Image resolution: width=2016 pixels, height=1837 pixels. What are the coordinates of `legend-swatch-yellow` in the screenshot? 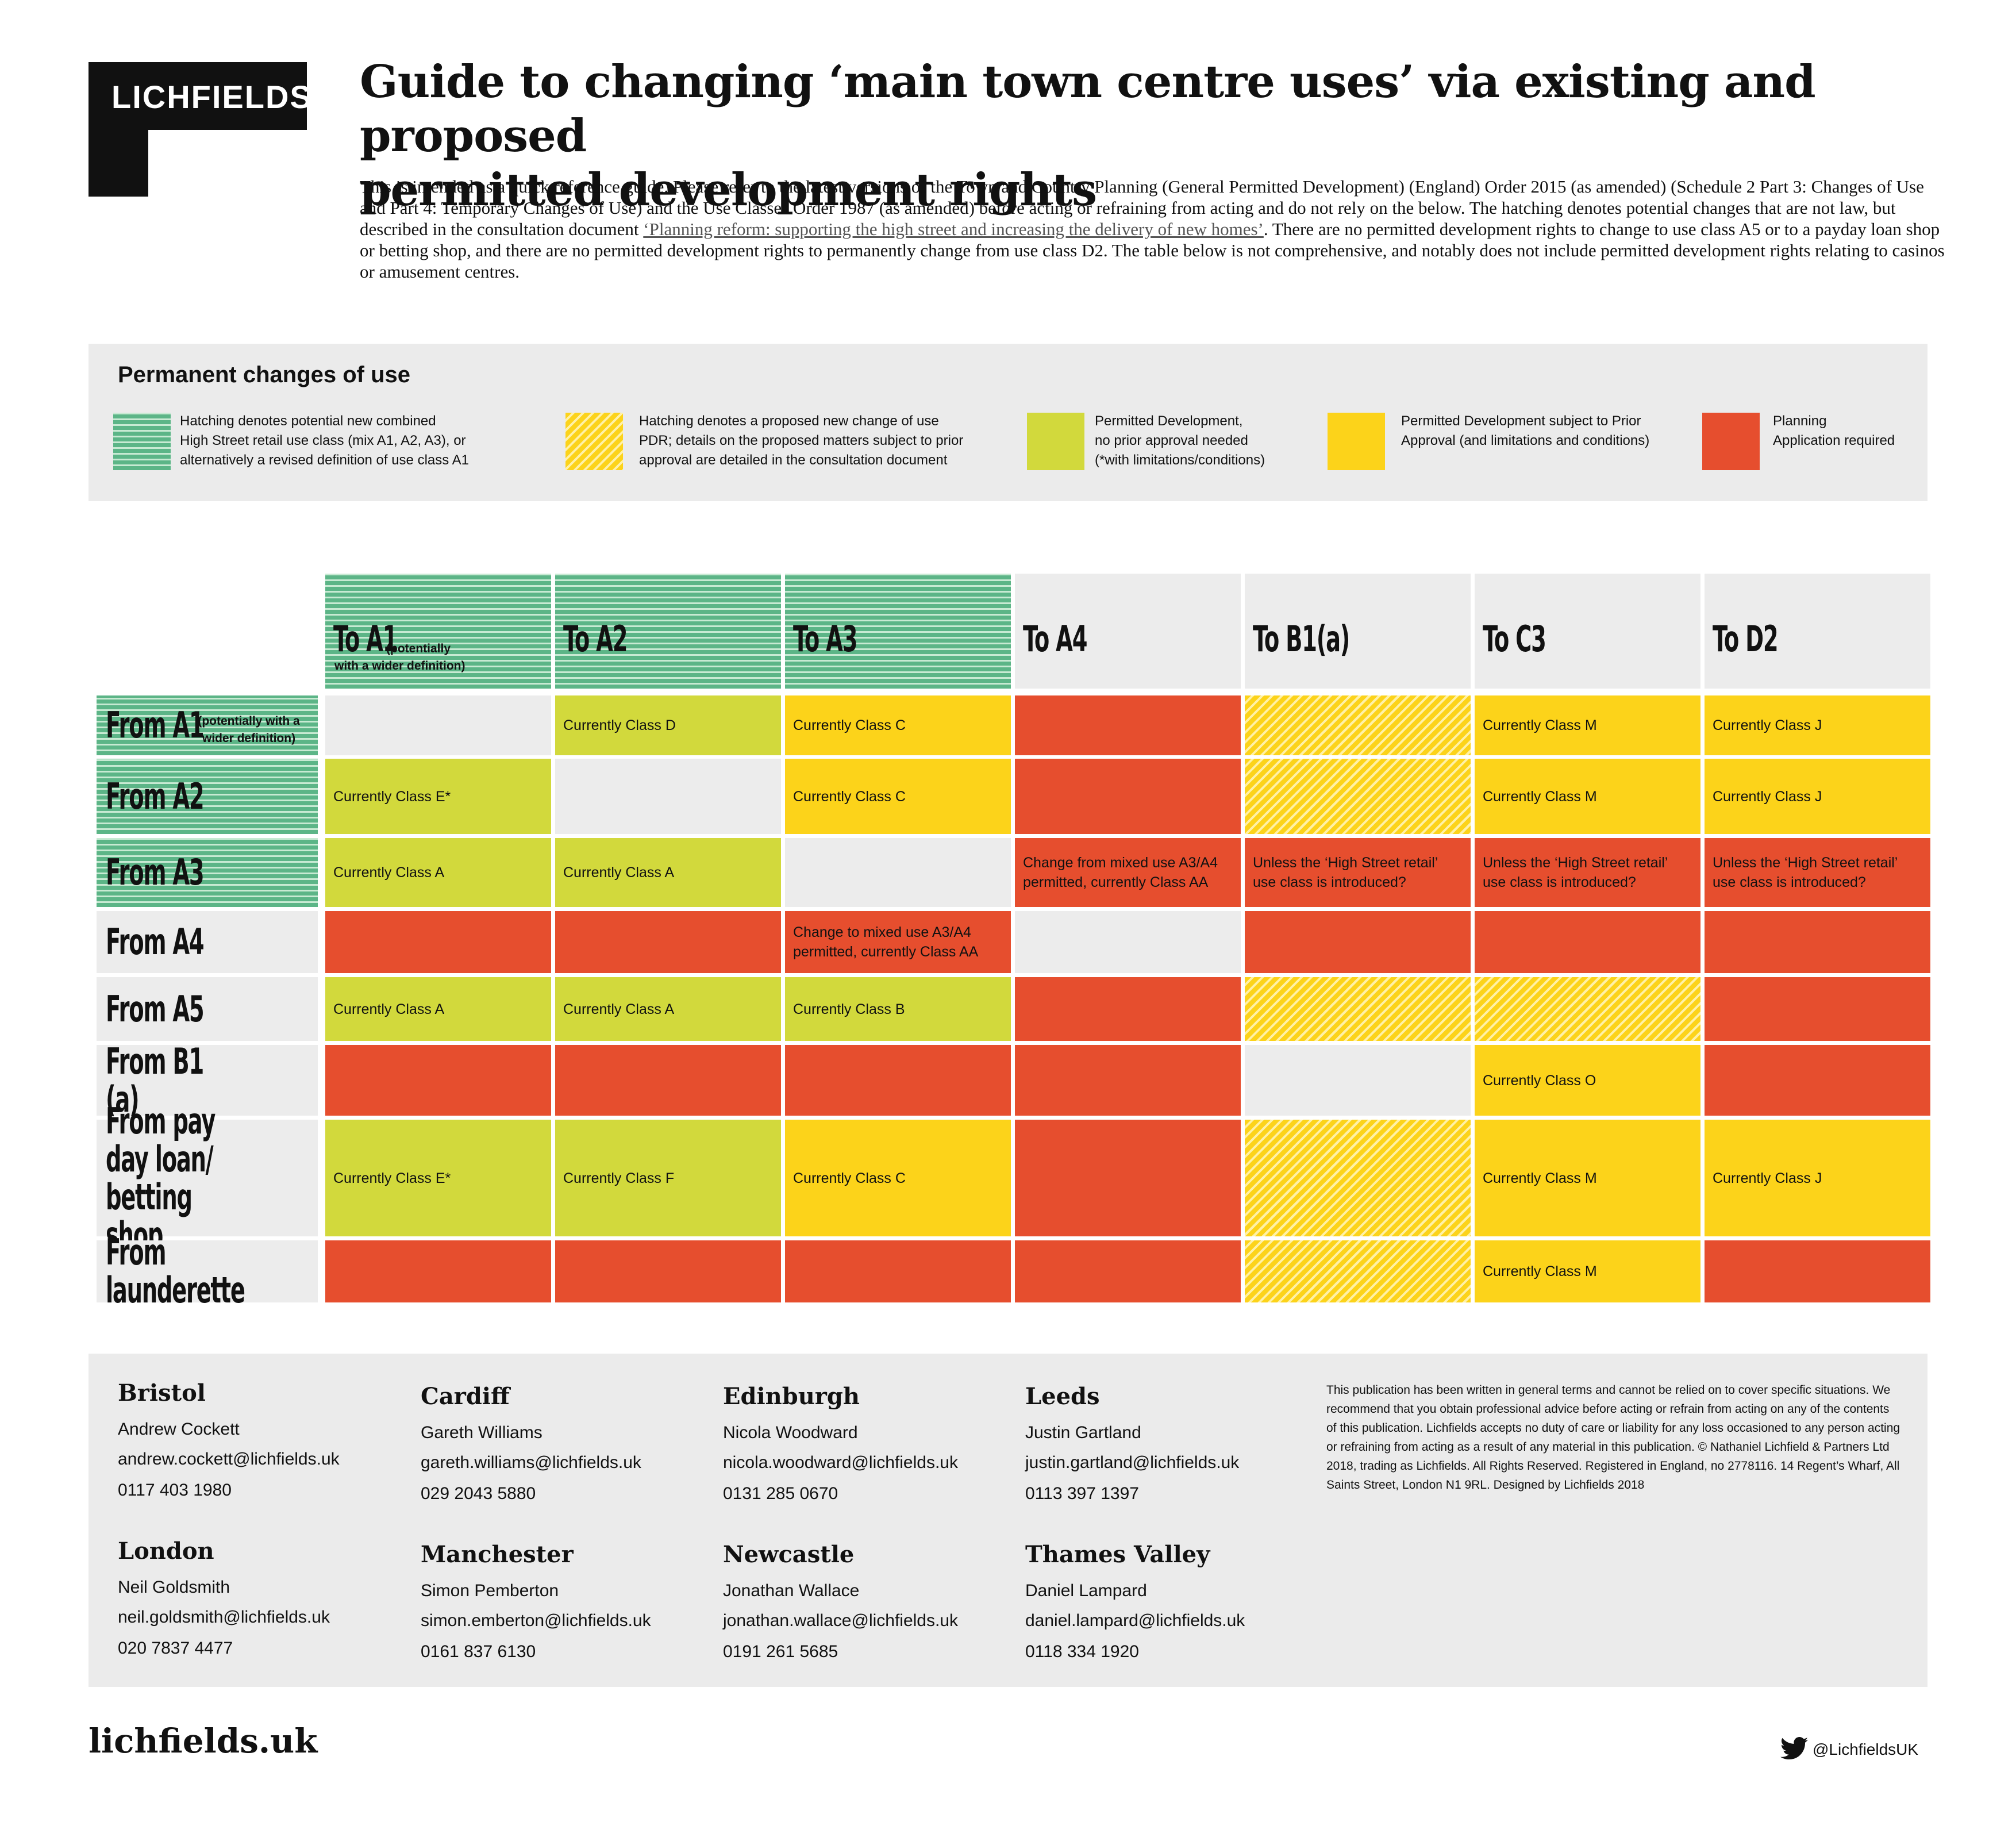 It's located at (1356, 441).